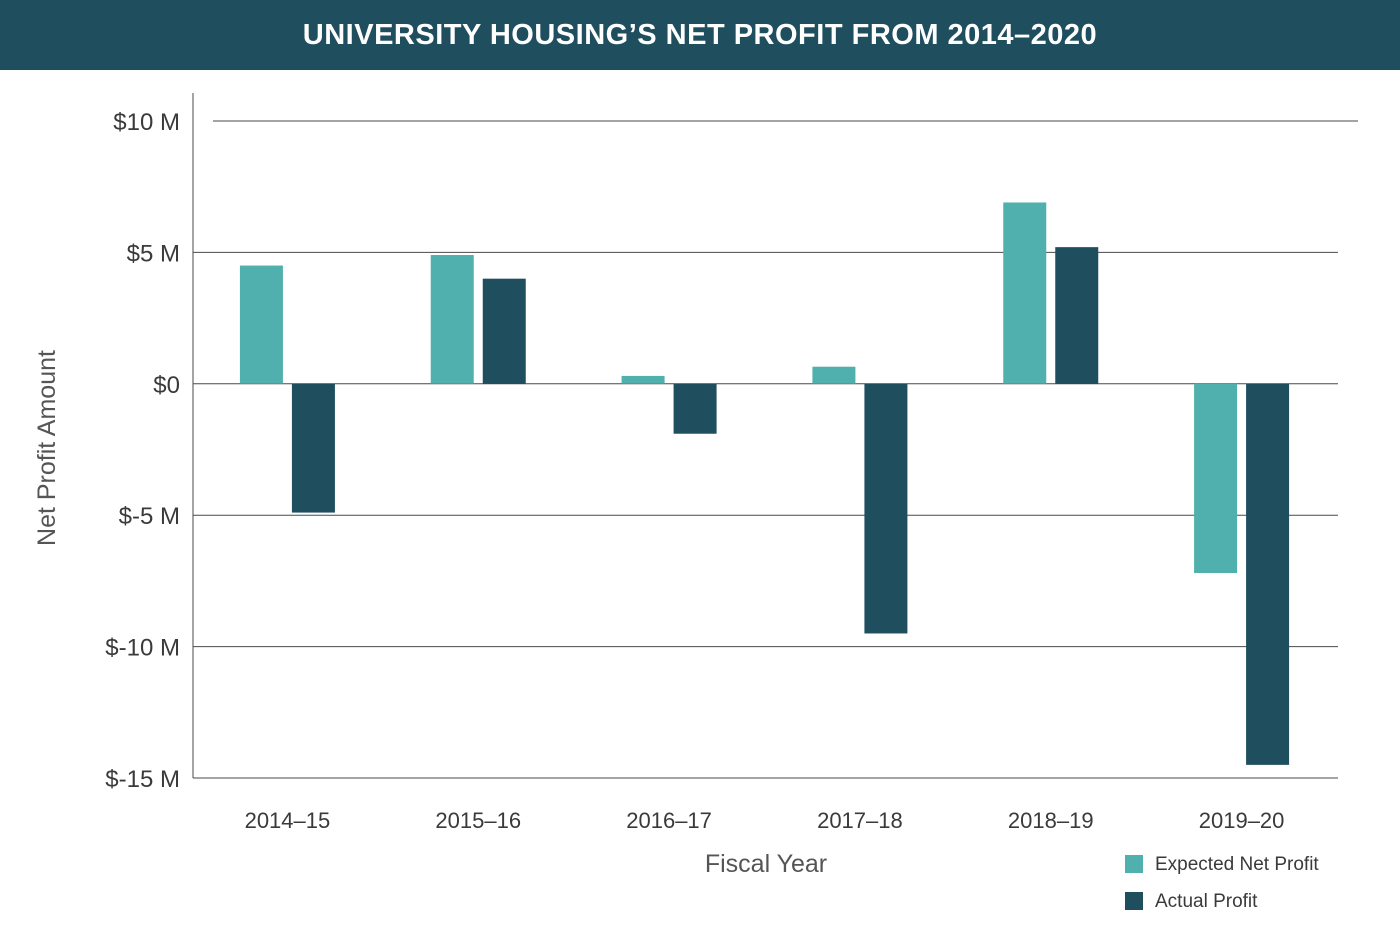  I want to click on legend-swatch-actual, so click(1134, 901).